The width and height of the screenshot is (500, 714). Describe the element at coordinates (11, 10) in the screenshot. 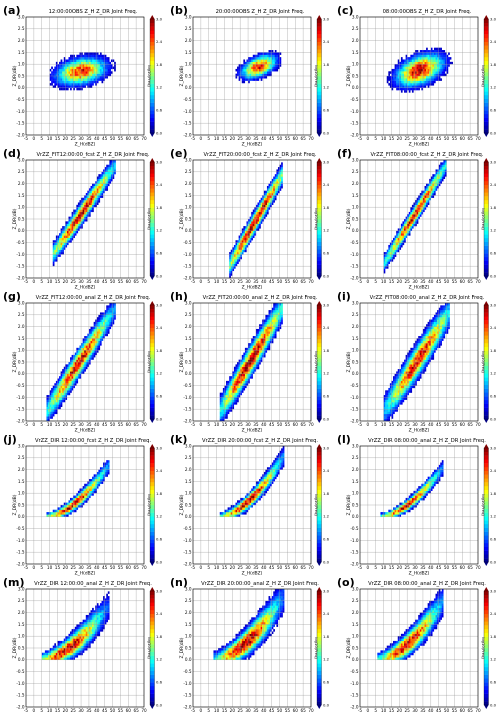

I see `panel-label: (a)` at that location.